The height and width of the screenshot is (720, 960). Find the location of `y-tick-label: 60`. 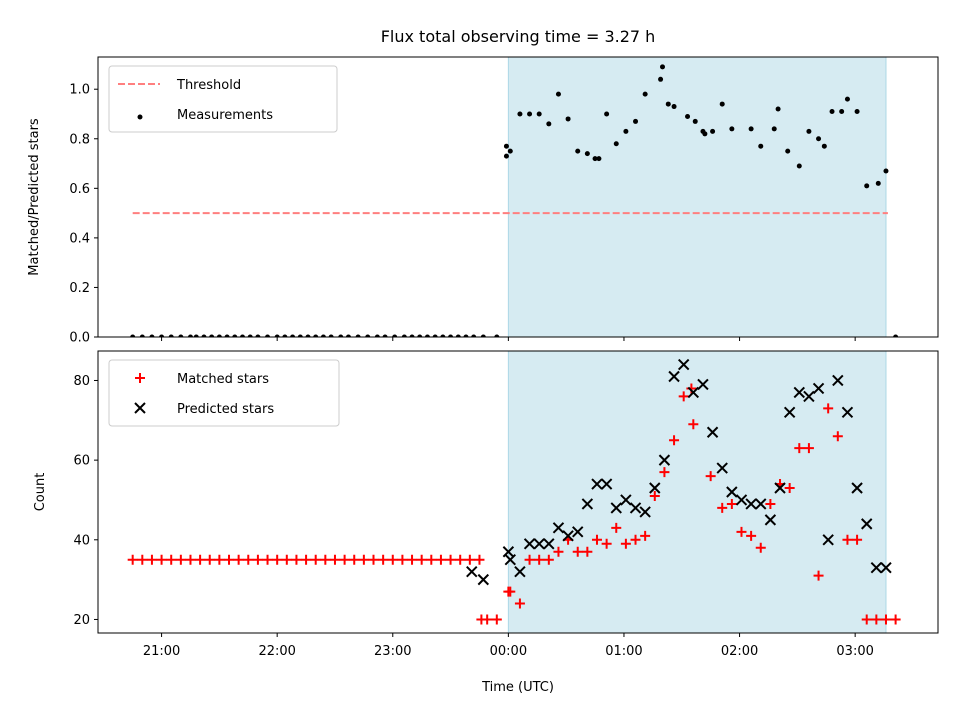

y-tick-label: 60 is located at coordinates (81, 461).